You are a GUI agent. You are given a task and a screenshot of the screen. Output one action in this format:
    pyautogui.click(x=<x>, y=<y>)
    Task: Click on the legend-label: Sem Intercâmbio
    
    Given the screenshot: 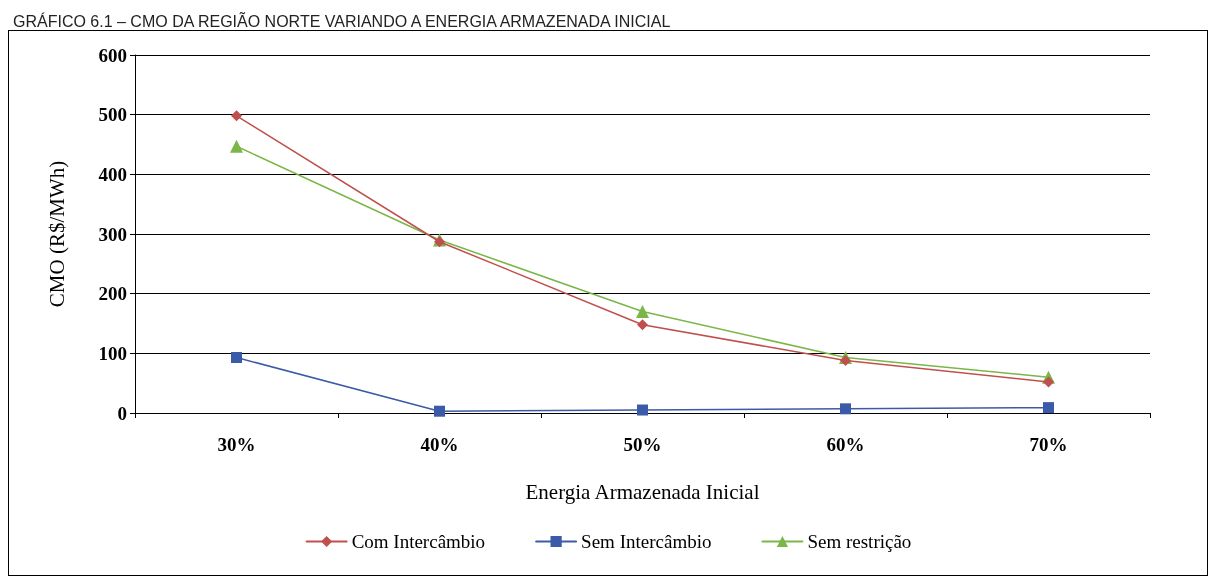 What is the action you would take?
    pyautogui.click(x=646, y=541)
    